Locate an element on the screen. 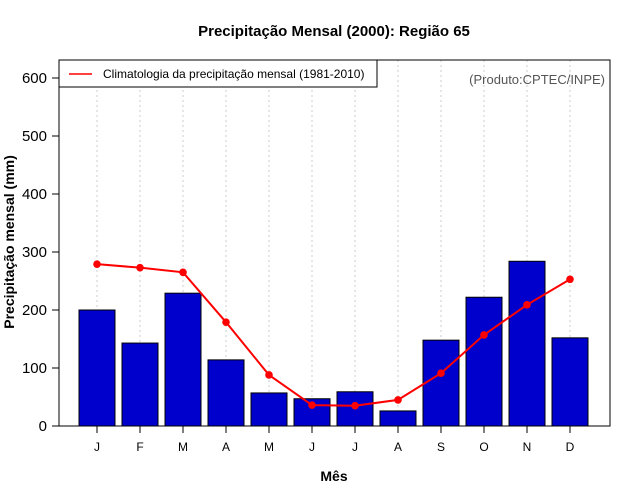 The height and width of the screenshot is (500, 640). y-axis: 0 100 200 300 400 500 600 is located at coordinates (40, 252).